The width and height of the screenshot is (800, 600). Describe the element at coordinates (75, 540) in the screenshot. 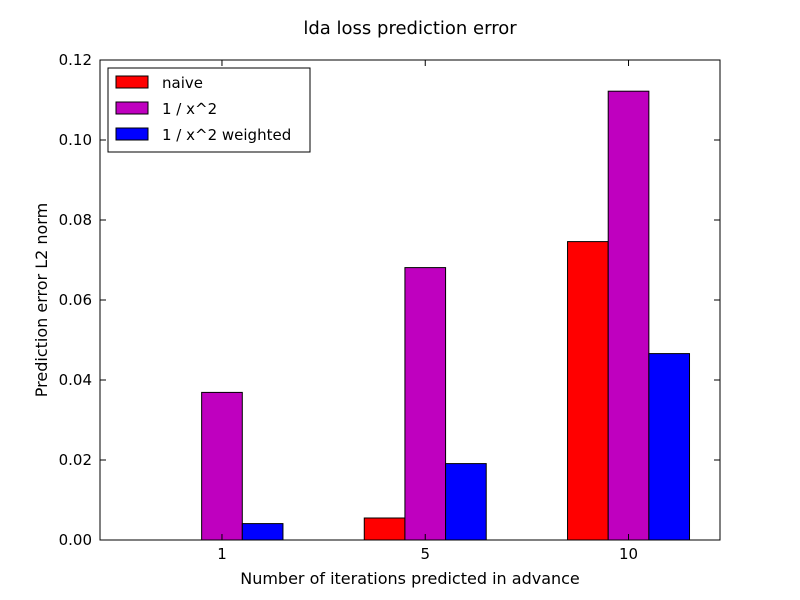

I see `y-tick-label: 0.00` at that location.